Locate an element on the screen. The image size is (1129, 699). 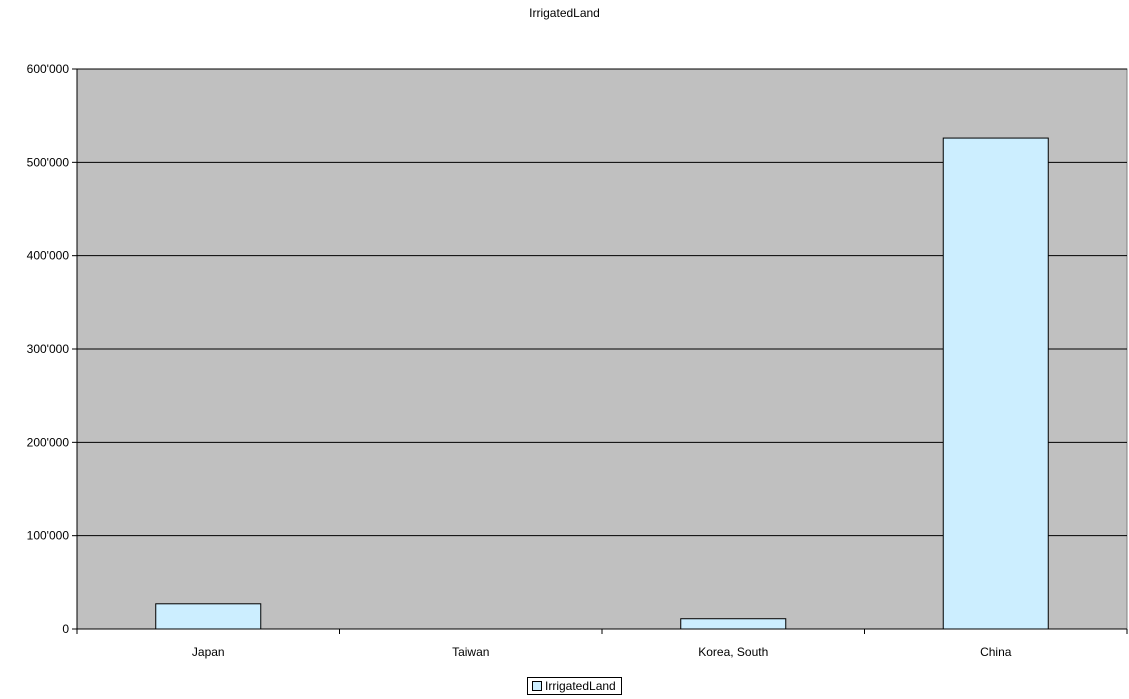
x-tick-label: Korea, South is located at coordinates (733, 652).